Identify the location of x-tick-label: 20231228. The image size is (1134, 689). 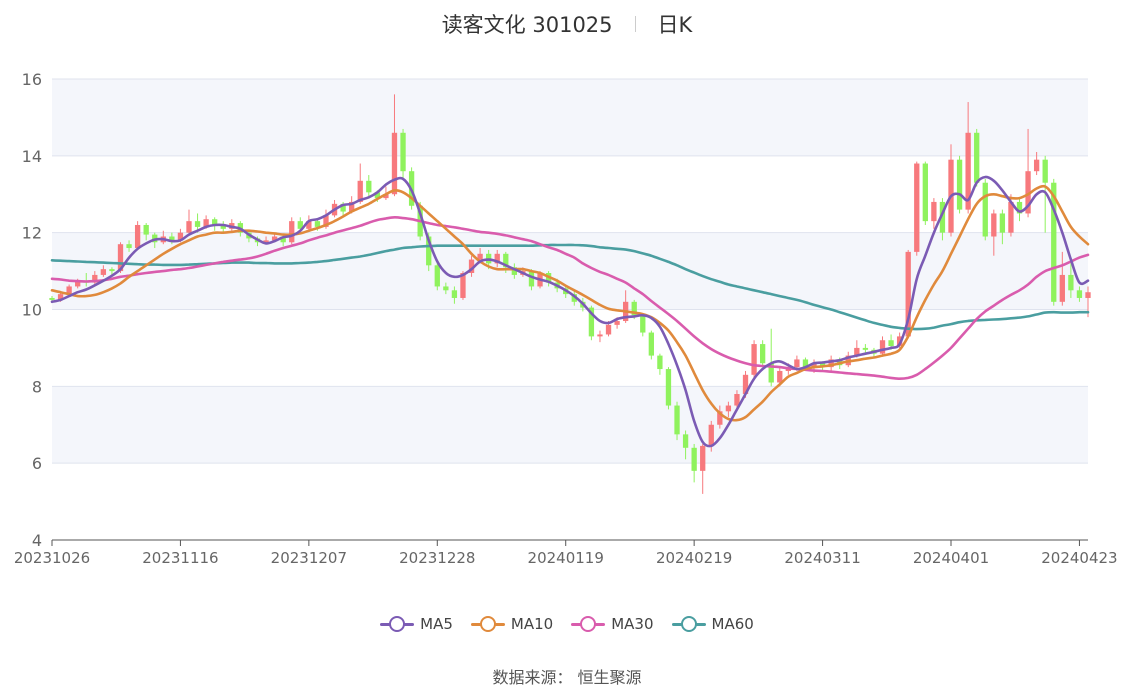
(437, 558).